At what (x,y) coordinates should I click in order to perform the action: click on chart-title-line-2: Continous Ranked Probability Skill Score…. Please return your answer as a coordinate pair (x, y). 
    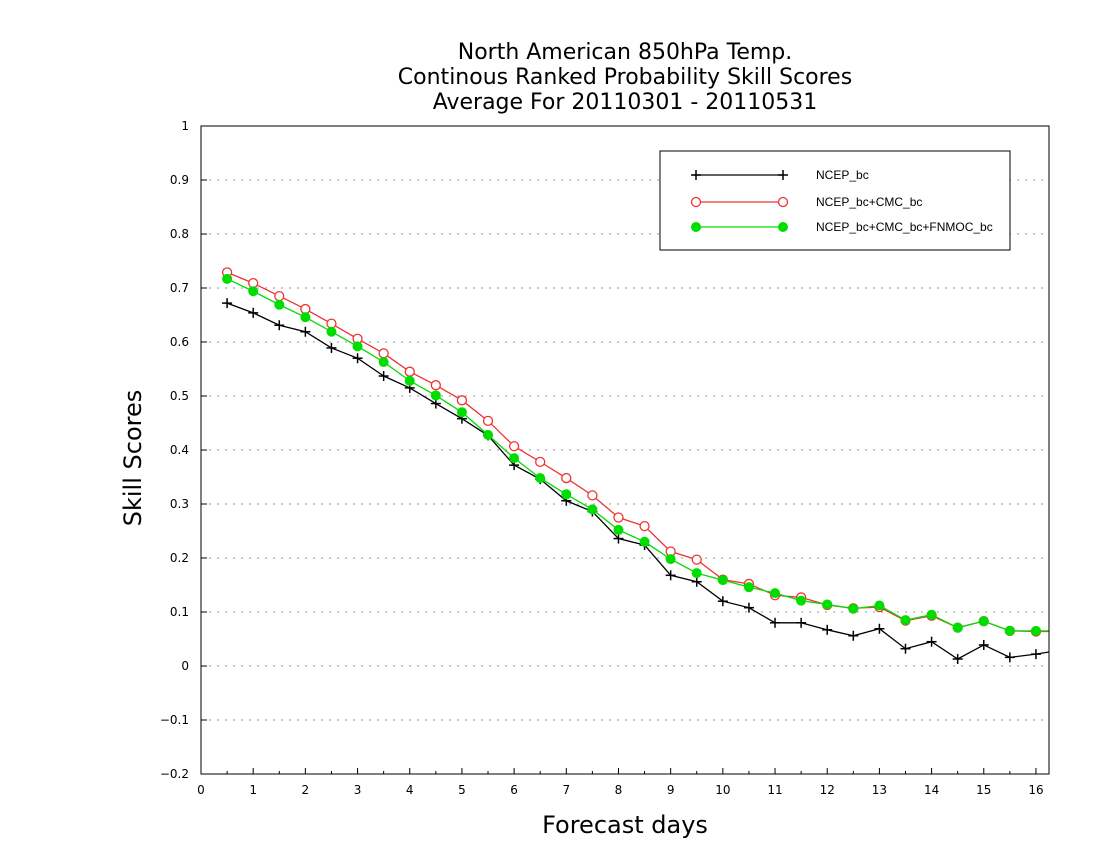
    Looking at the image, I should click on (625, 77).